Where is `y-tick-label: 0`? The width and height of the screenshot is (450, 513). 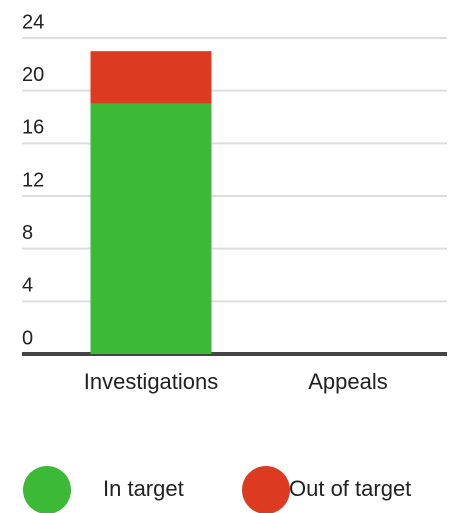 y-tick-label: 0 is located at coordinates (27, 338).